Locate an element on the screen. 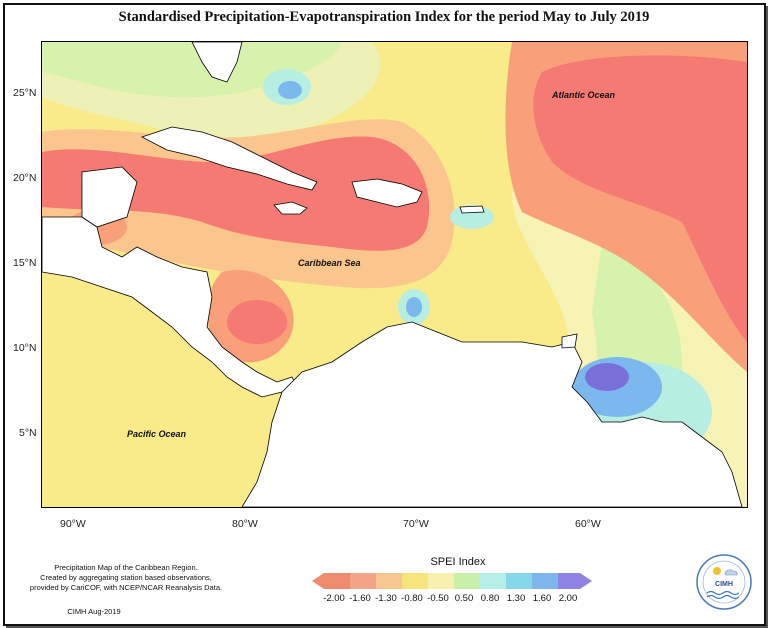  legend-label-5: 0.50 is located at coordinates (464, 598).